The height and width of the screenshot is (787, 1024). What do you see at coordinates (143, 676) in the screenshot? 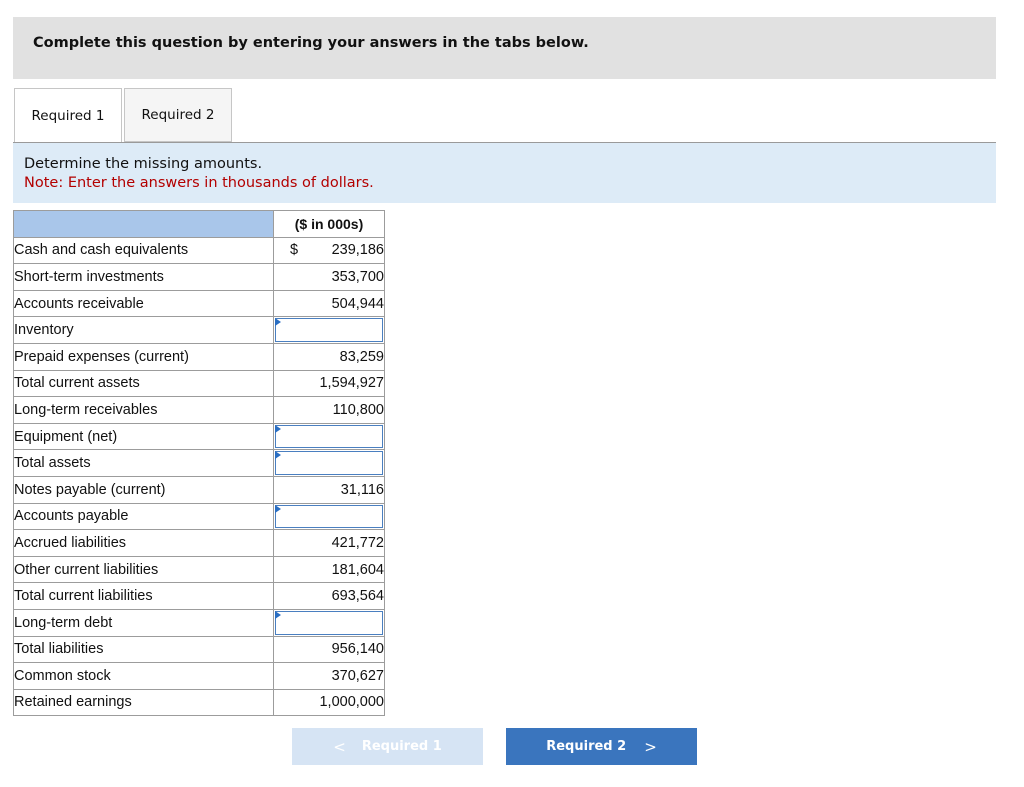
I see `row-label: Common stock` at bounding box center [143, 676].